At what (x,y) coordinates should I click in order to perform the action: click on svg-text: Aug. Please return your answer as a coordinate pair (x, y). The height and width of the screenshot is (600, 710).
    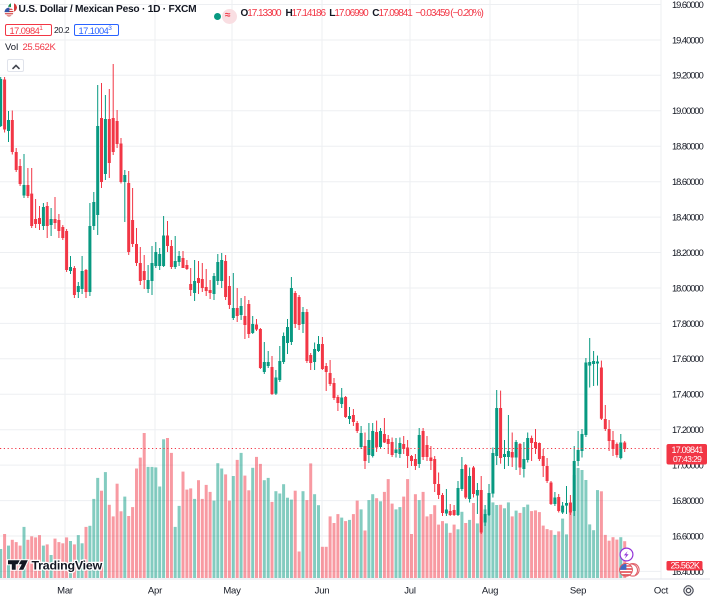
    Looking at the image, I should click on (490, 591).